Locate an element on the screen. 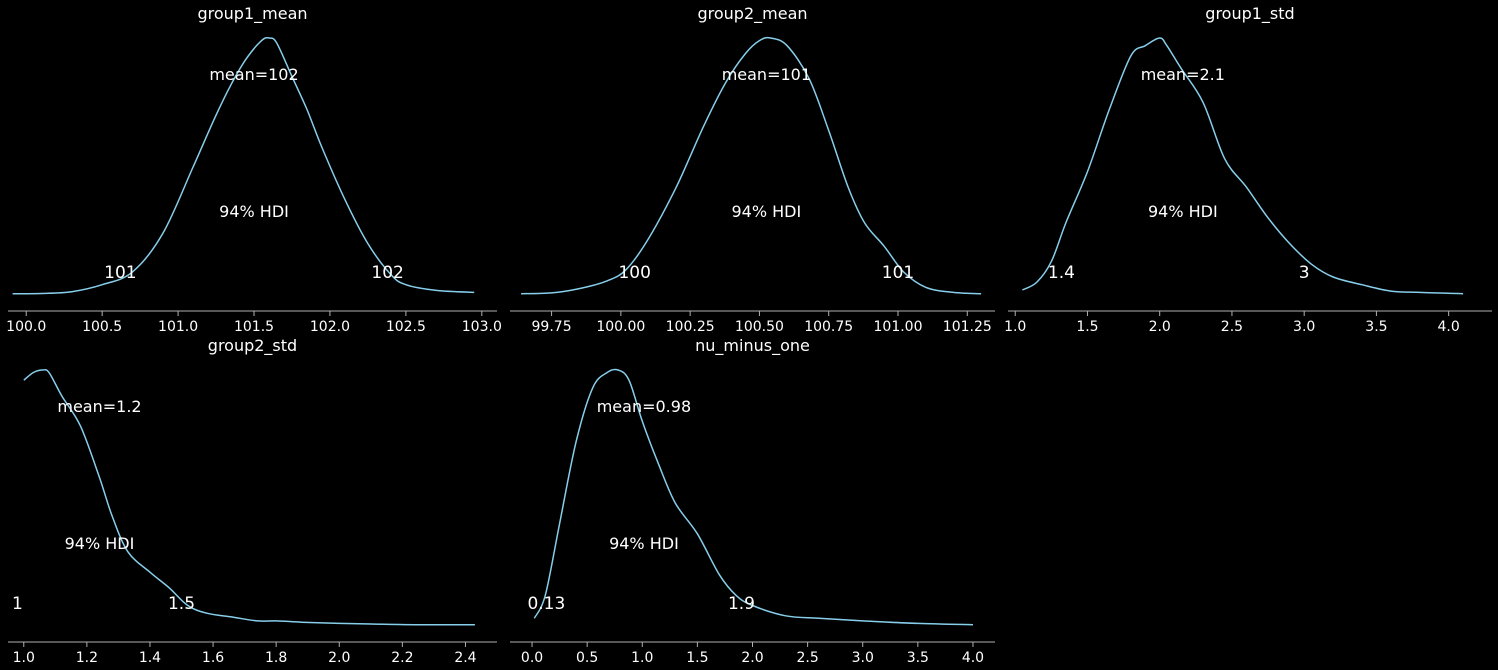 The width and height of the screenshot is (1498, 670). panel-title: group2_mean is located at coordinates (752, 14).